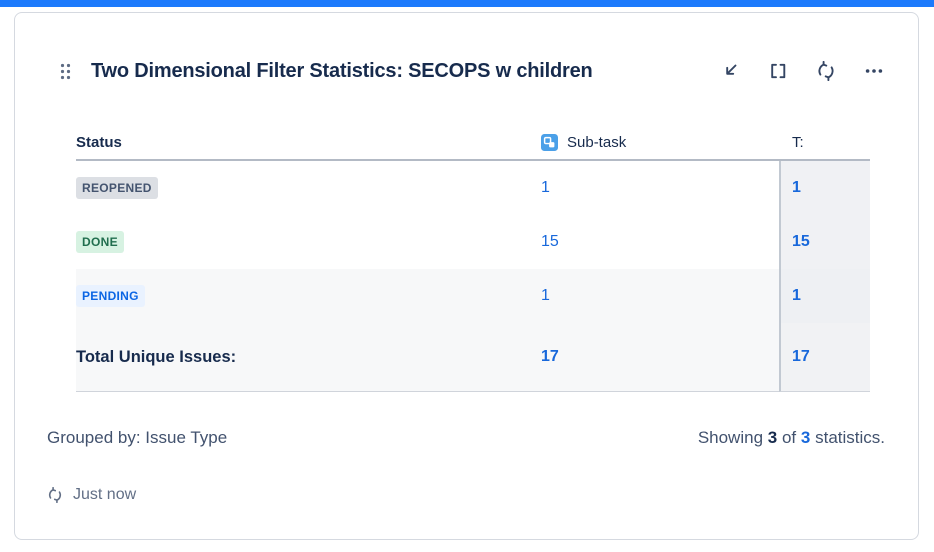 The width and height of the screenshot is (934, 552). Describe the element at coordinates (789, 437) in the screenshot. I see `showing-of: of` at that location.